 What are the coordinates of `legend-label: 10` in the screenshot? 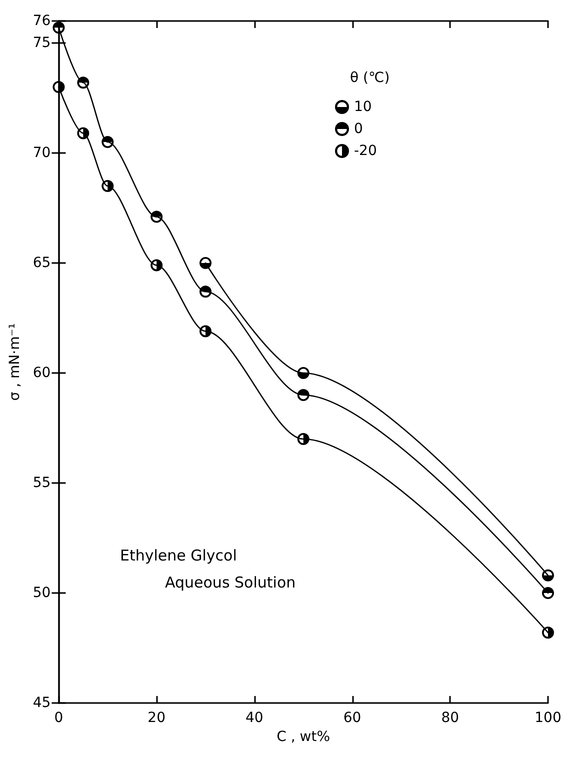 It's located at (363, 107).